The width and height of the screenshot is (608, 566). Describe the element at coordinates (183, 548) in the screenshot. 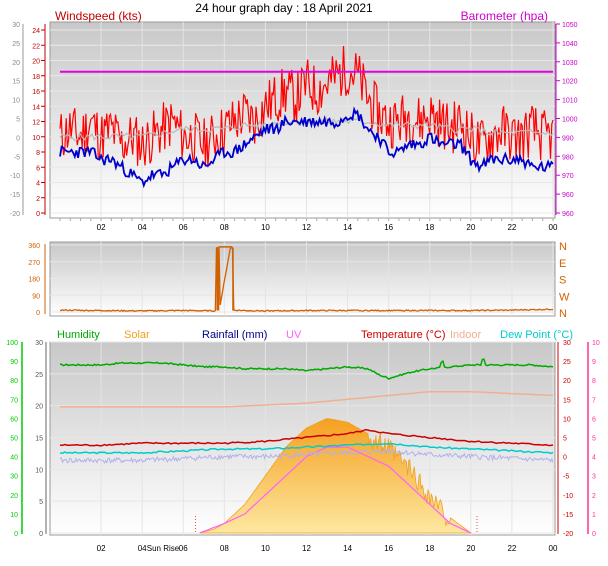

I see `humidity-x-tick-label: 06` at that location.